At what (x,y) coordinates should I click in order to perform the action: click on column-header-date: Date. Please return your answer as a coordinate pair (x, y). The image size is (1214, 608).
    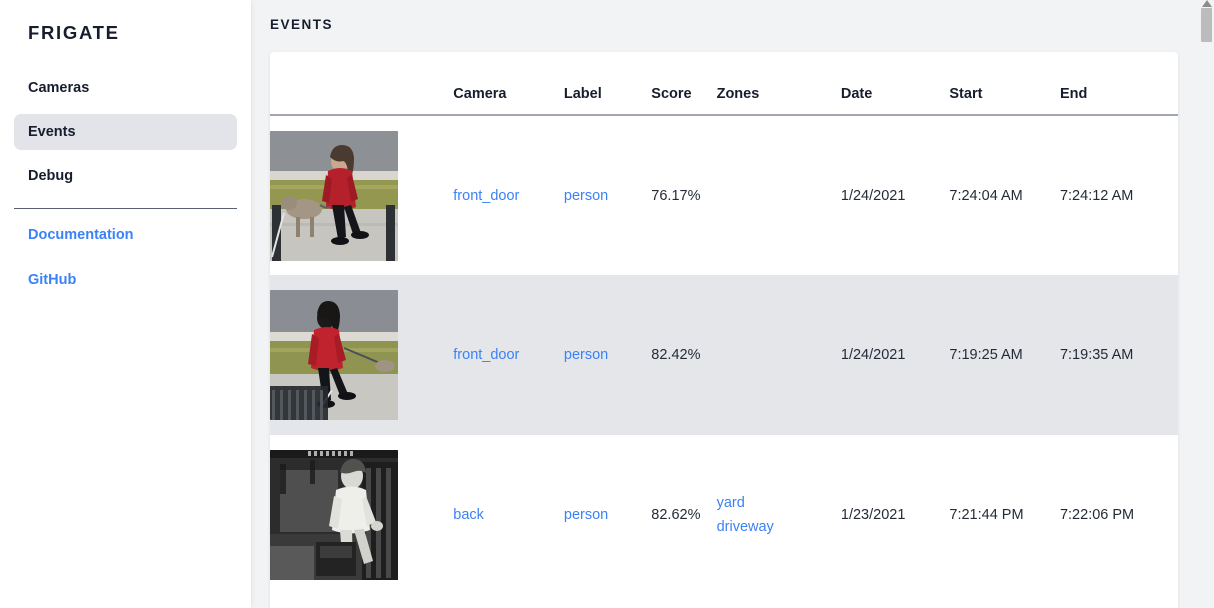
    Looking at the image, I should click on (856, 94).